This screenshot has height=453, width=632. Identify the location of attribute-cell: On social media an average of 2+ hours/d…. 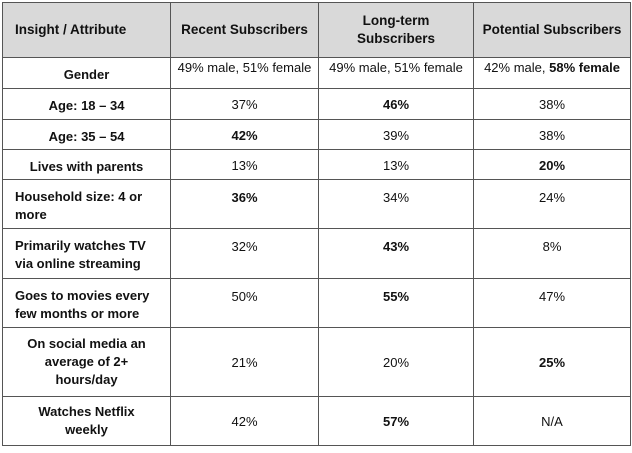
(86, 362).